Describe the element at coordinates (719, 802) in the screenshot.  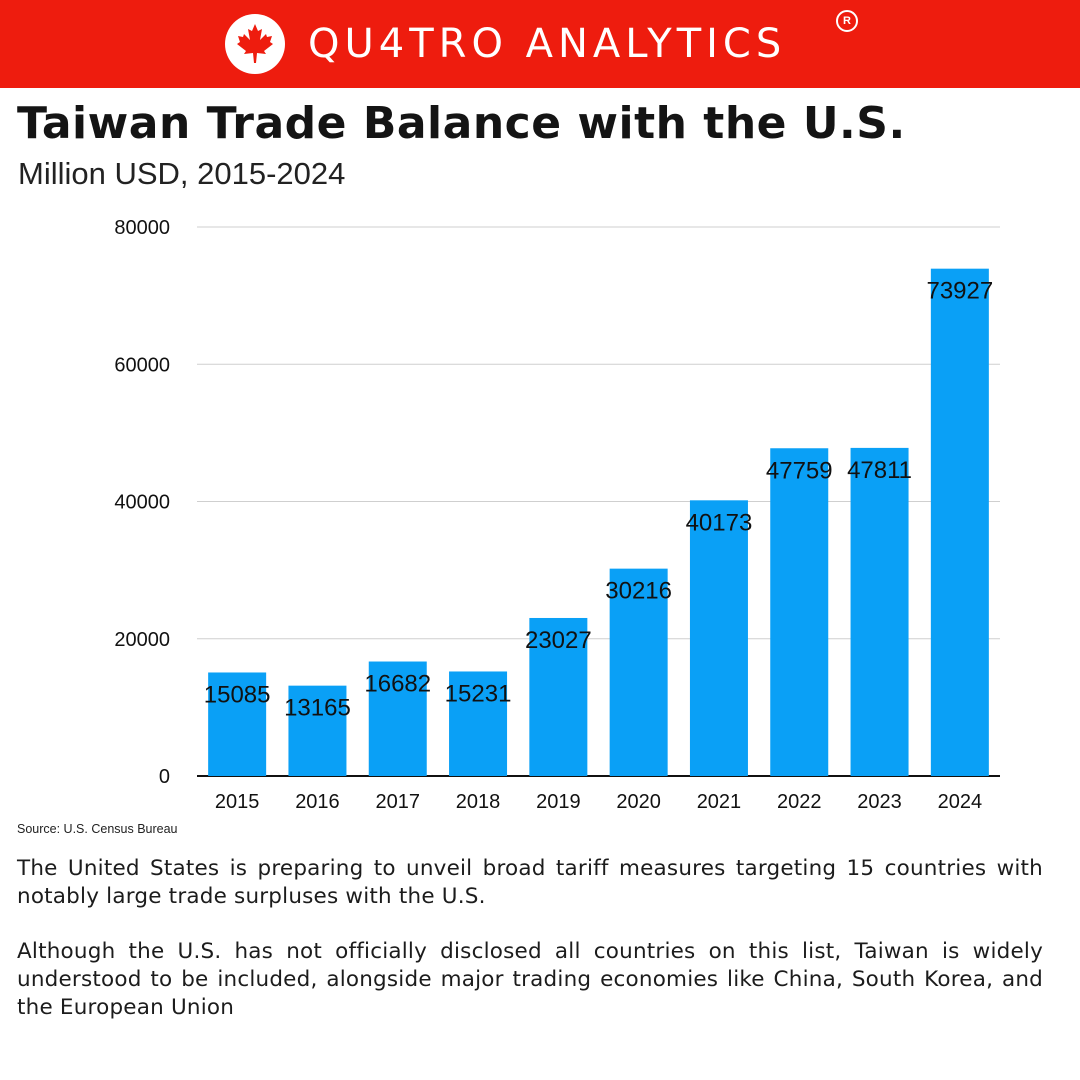
I see `x-tick-label: 2021` at that location.